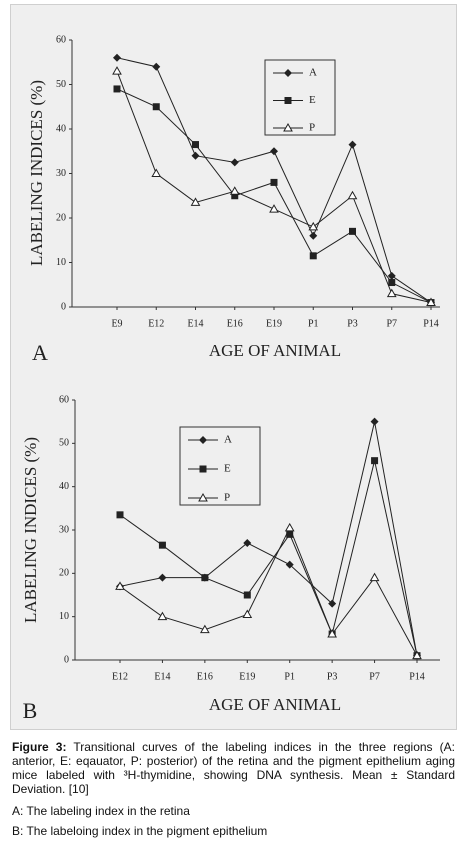 This screenshot has width=467, height=848. What do you see at coordinates (40, 352) in the screenshot?
I see `panel-label: A` at bounding box center [40, 352].